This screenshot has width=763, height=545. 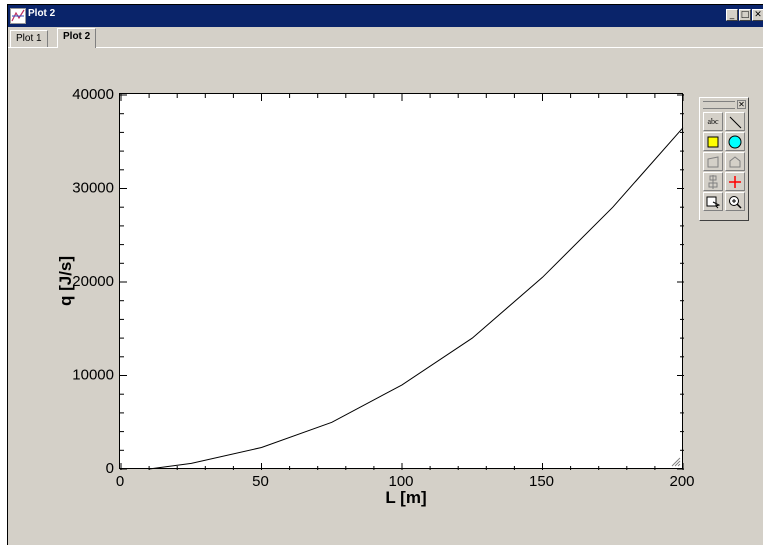 I want to click on toolbox-grip, so click(x=719, y=105).